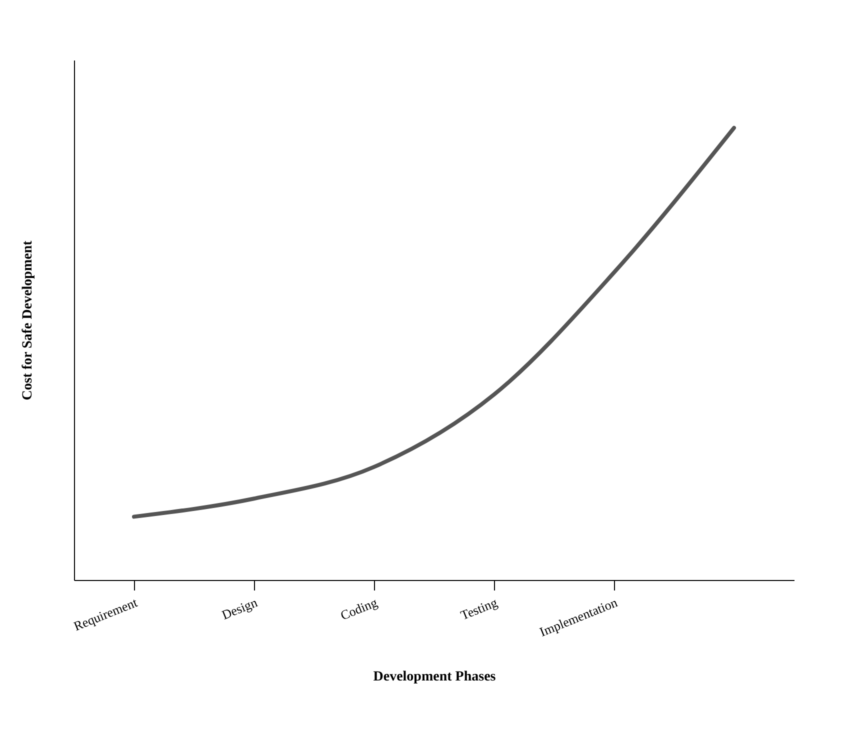 This screenshot has width=846, height=749. Describe the element at coordinates (28, 320) in the screenshot. I see `y-axis-title: Cost for Safe Development` at that location.